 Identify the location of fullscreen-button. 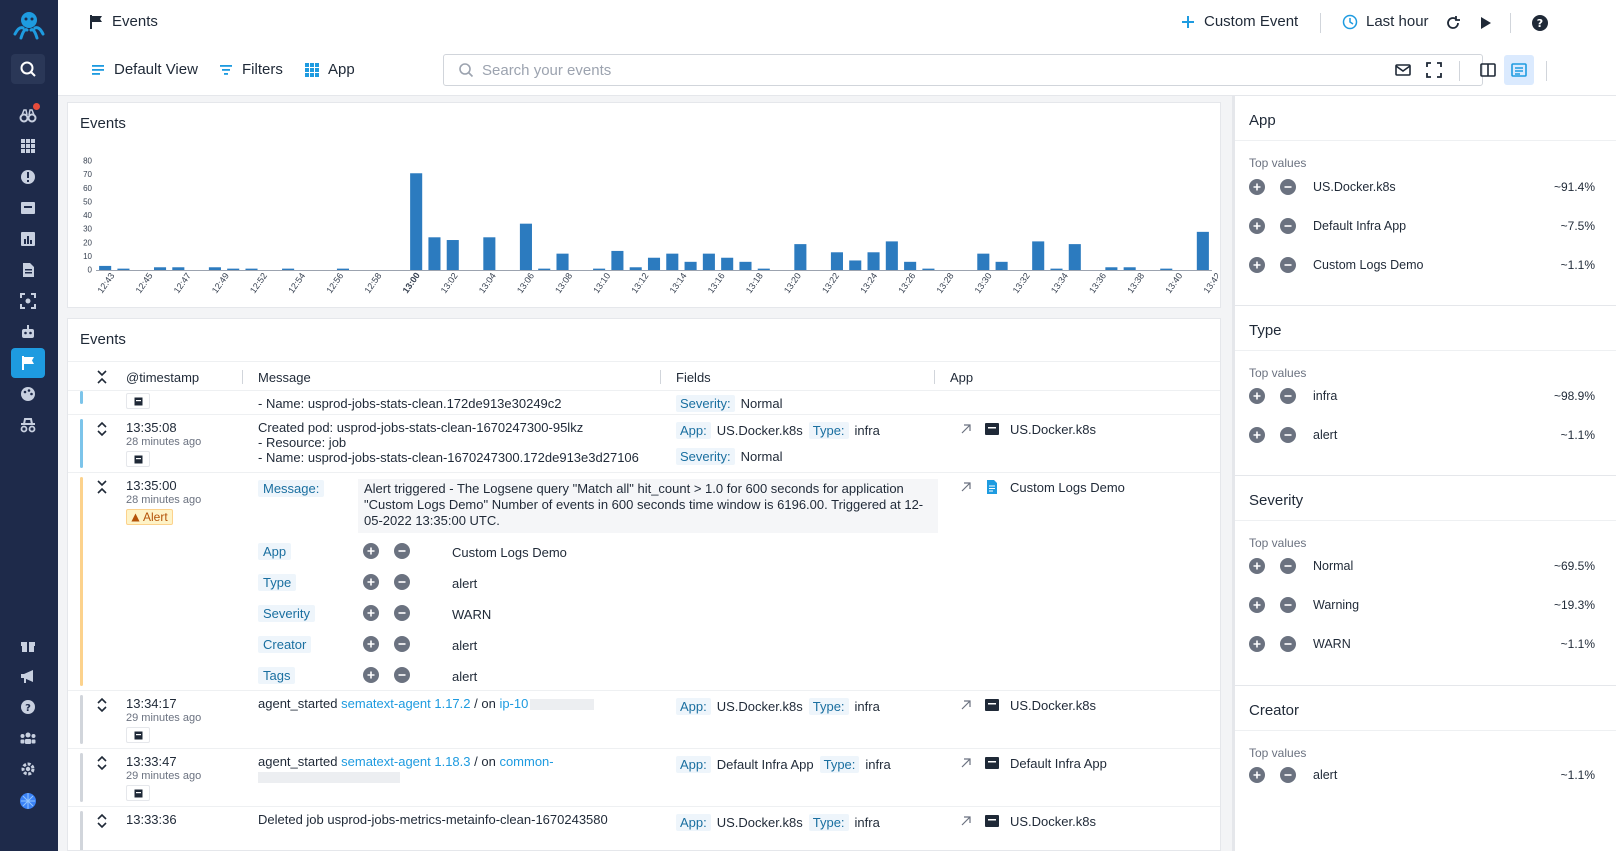
(1434, 70).